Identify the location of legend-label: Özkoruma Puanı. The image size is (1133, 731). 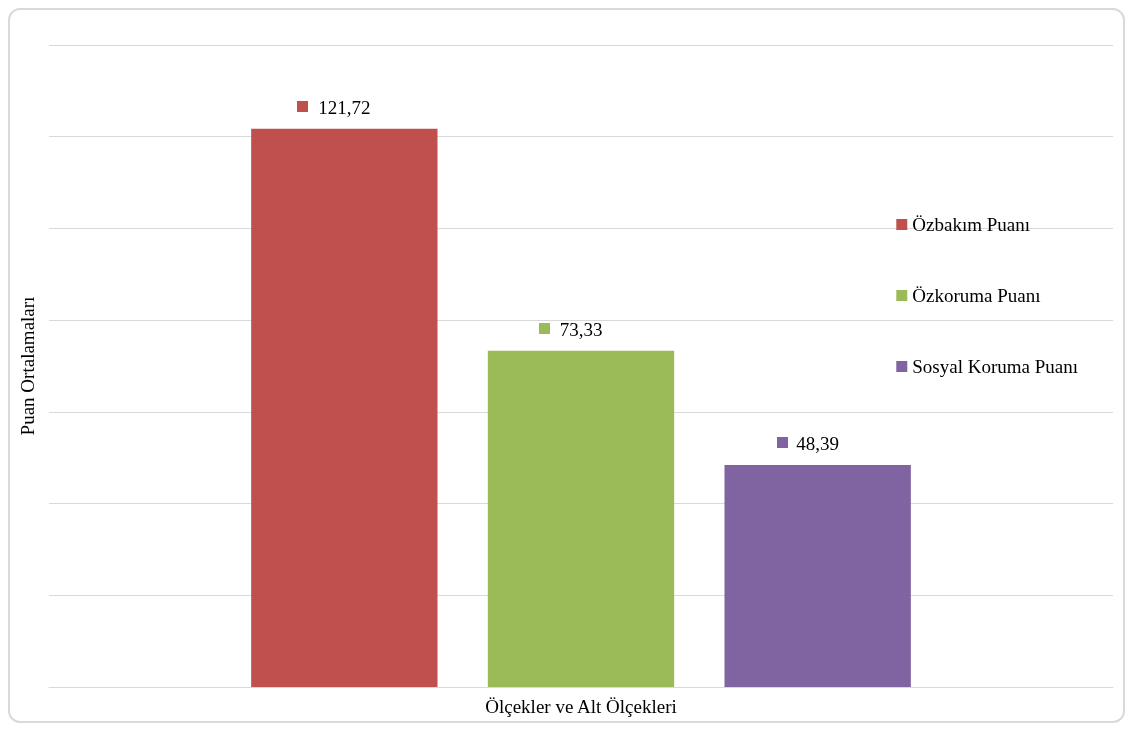
(976, 295).